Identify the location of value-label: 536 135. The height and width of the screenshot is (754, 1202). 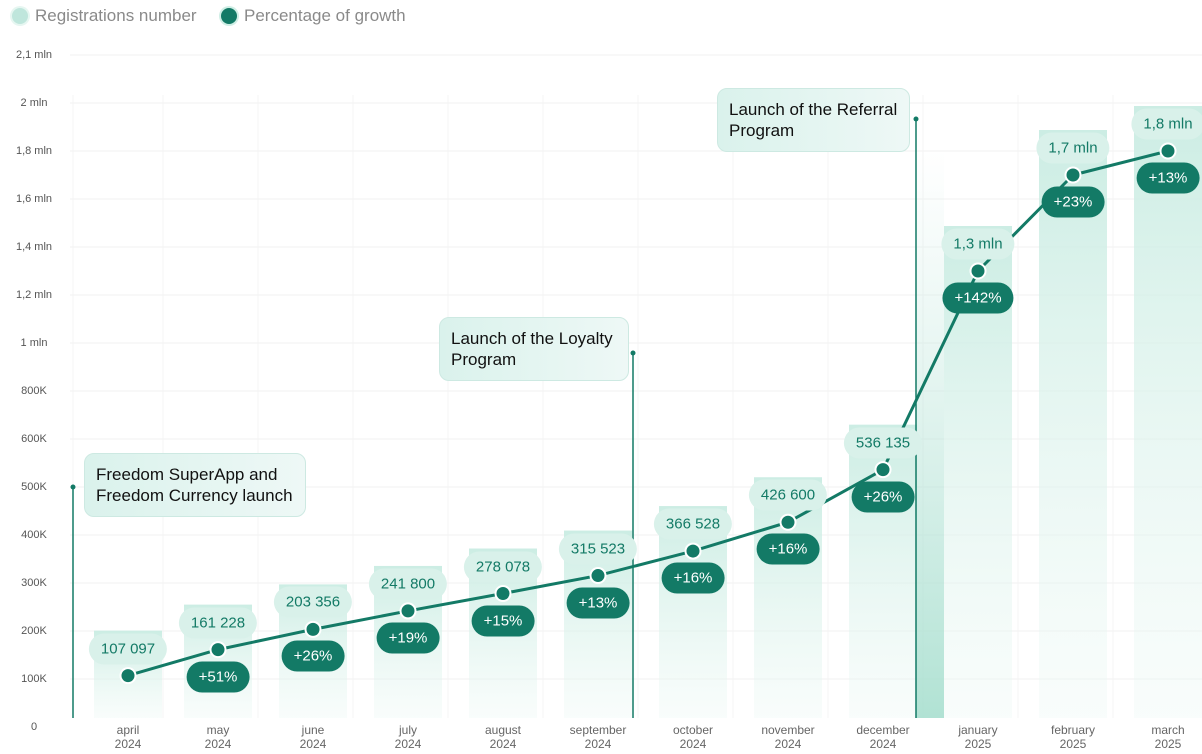
(883, 443).